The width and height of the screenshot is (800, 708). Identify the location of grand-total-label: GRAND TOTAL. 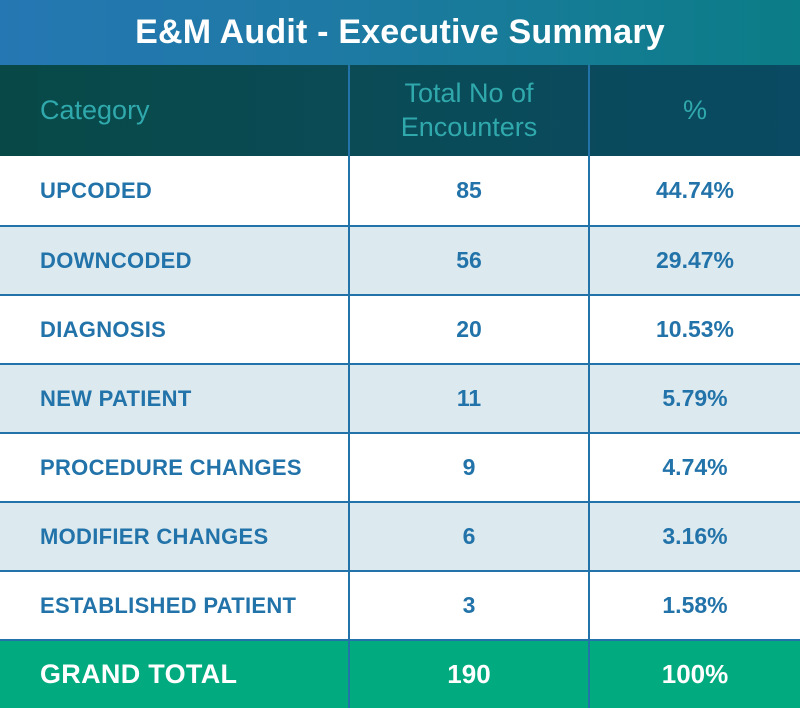
(139, 674).